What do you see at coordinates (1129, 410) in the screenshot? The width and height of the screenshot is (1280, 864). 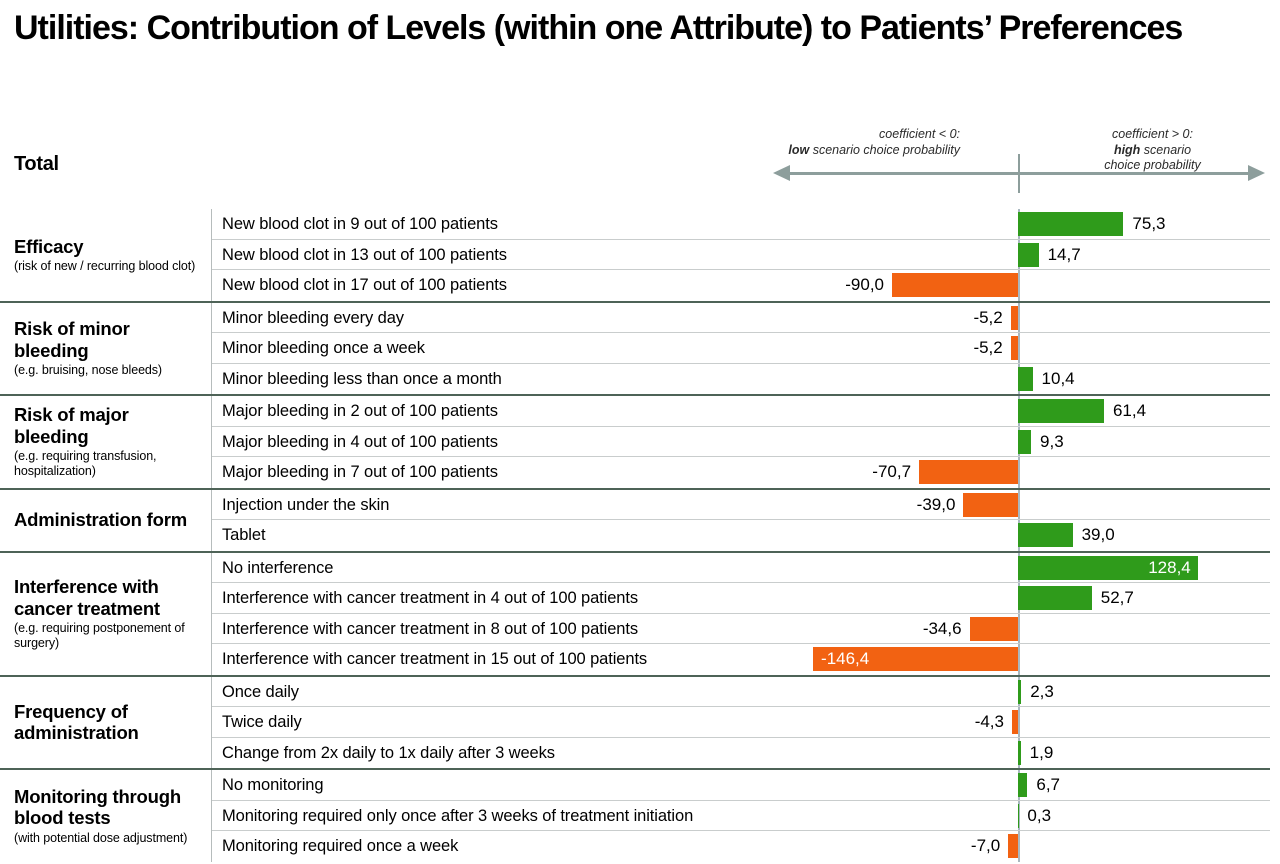 I see `bar-value-label: 61,4` at bounding box center [1129, 410].